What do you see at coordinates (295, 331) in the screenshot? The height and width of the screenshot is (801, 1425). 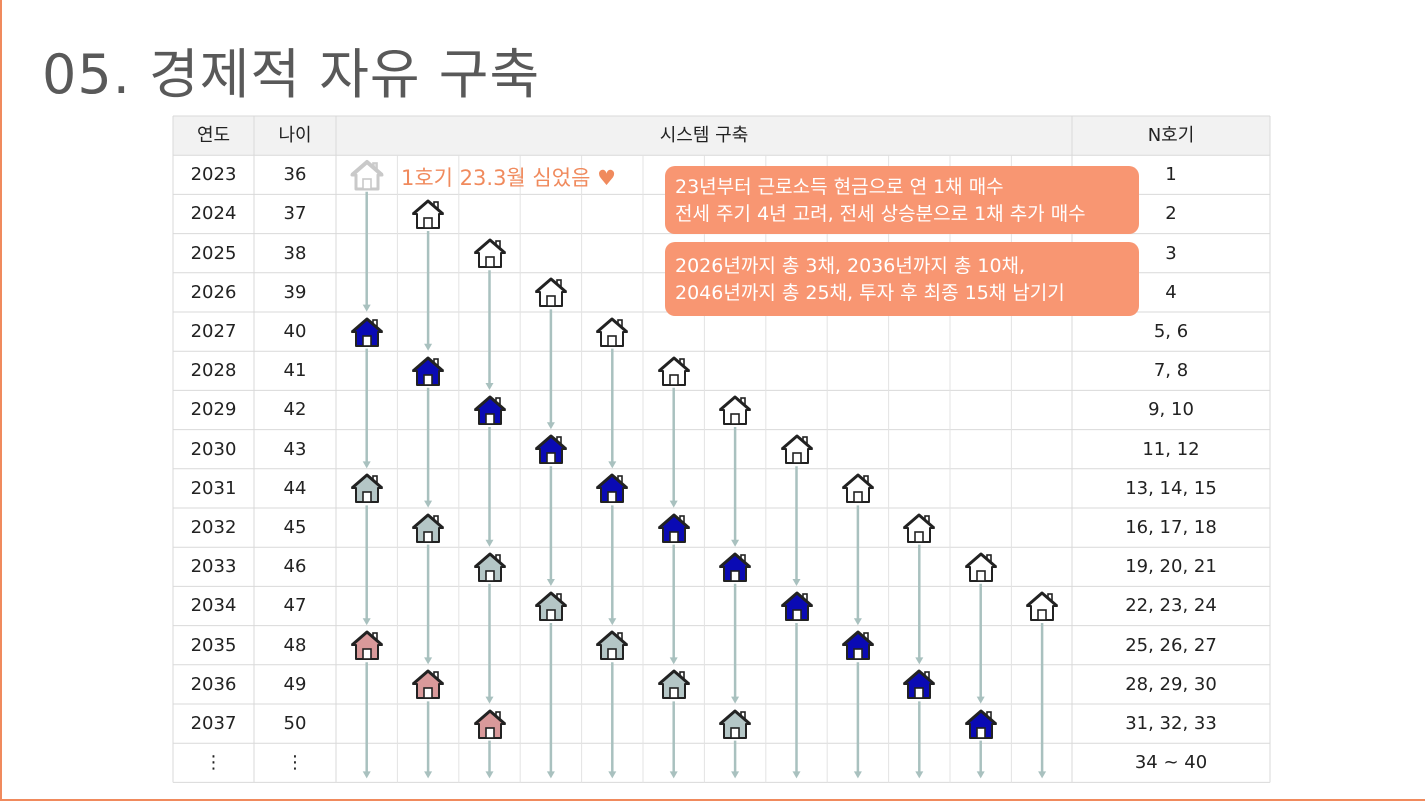 I see `row-age: 40` at bounding box center [295, 331].